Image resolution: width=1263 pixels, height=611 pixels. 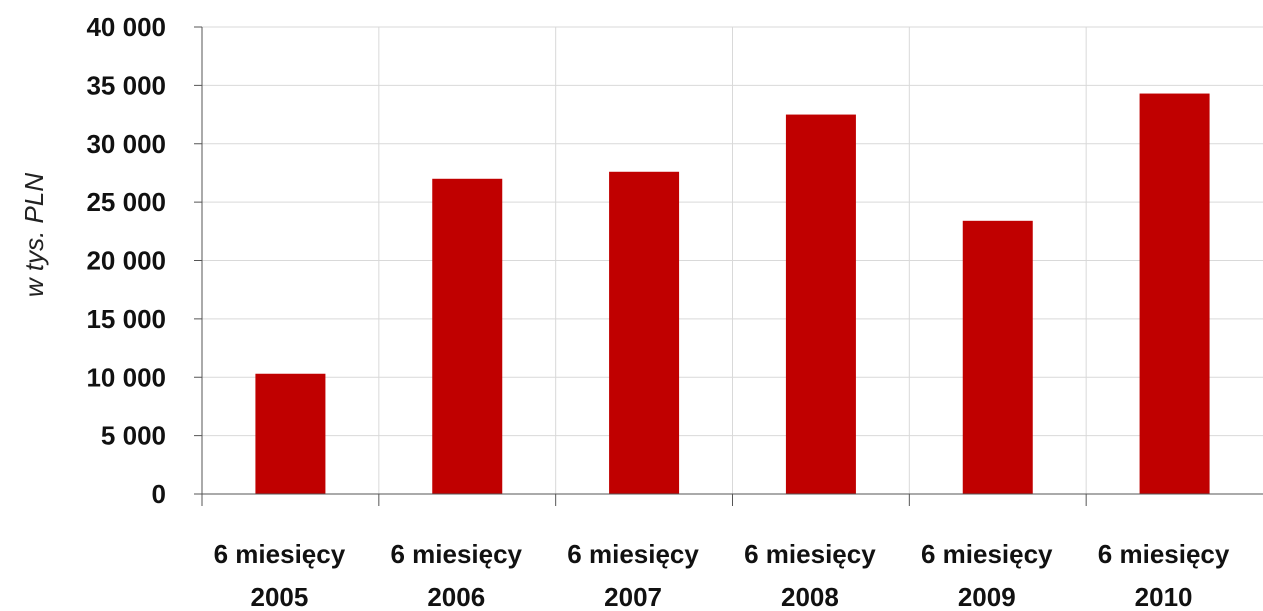 I want to click on y-tick-label: 0, so click(x=159, y=494).